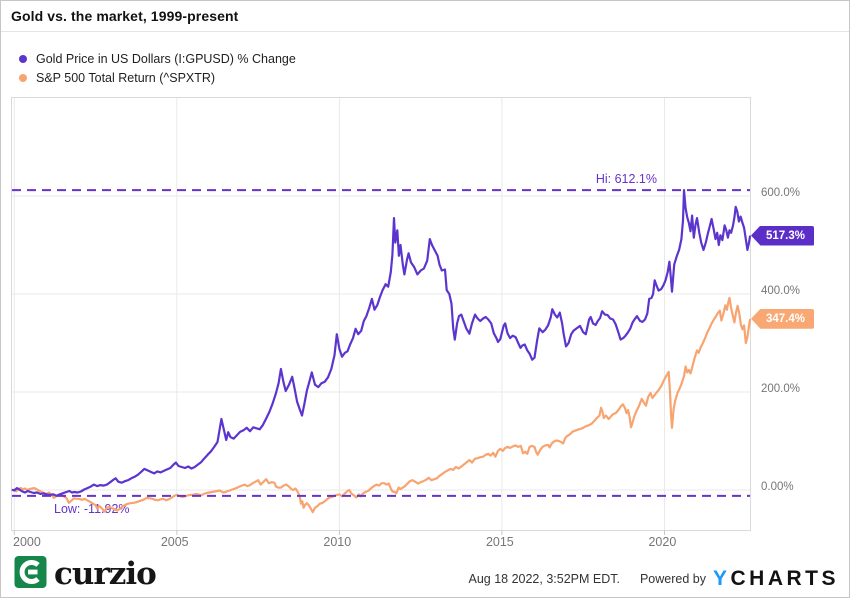 Image resolution: width=850 pixels, height=598 pixels. Describe the element at coordinates (781, 291) in the screenshot. I see `y-tick-label: 400.0%` at that location.